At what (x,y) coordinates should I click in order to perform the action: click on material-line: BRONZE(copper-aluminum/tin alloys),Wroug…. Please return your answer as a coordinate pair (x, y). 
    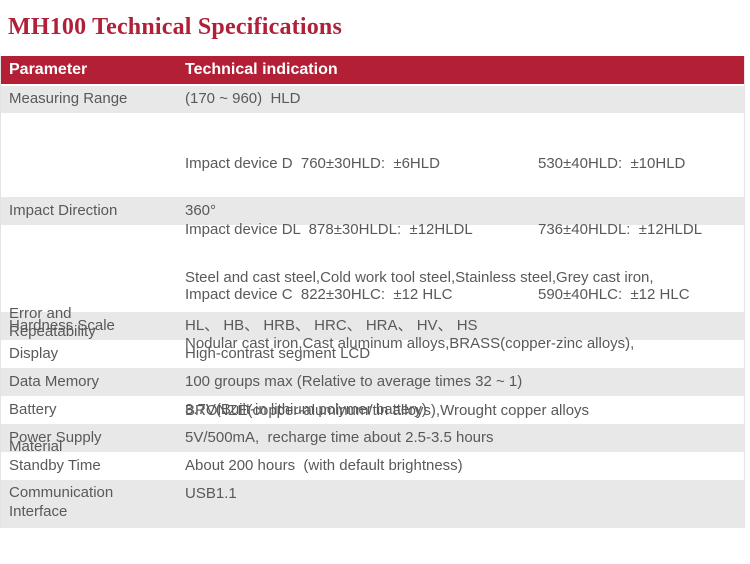
    Looking at the image, I should click on (387, 410).